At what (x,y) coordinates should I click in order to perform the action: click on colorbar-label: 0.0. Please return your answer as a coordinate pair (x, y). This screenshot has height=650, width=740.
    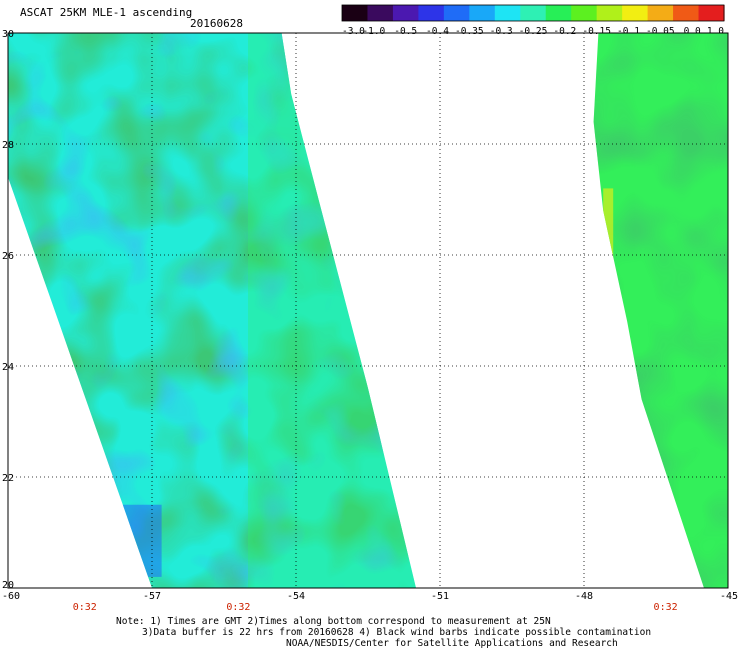
    Looking at the image, I should click on (692, 31).